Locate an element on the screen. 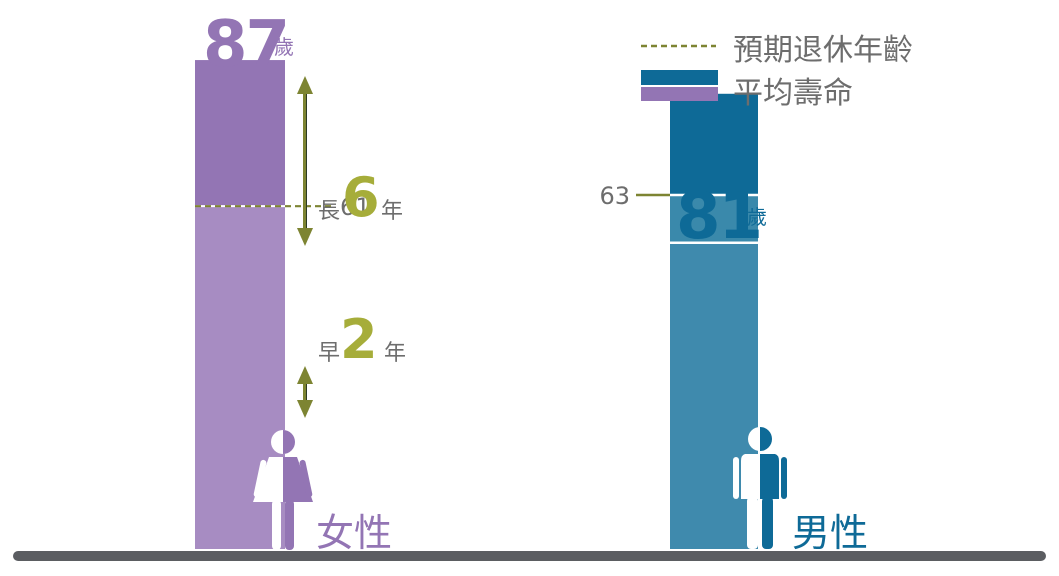 The width and height of the screenshot is (1059, 576). retirement-diff-prefix: 早 is located at coordinates (329, 353).